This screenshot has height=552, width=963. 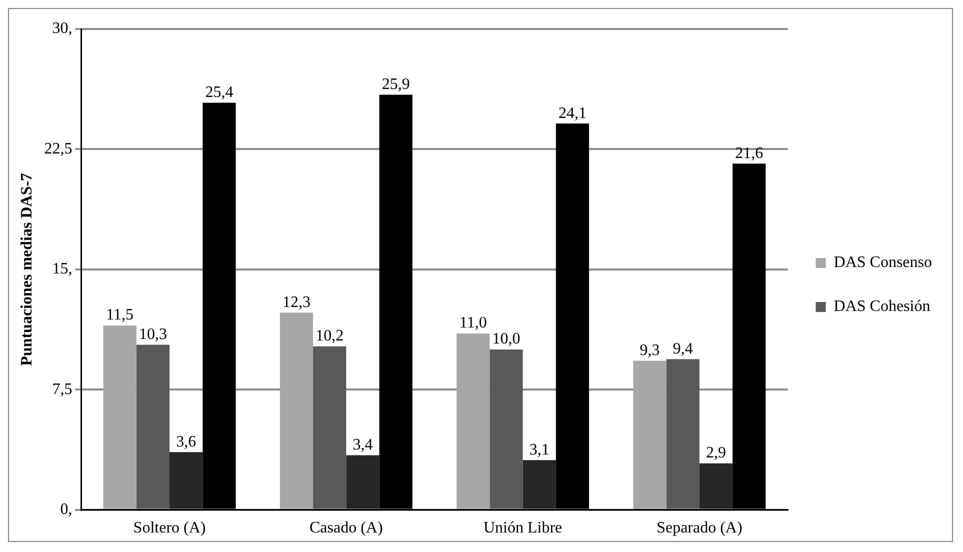 What do you see at coordinates (572, 113) in the screenshot?
I see `data-label: 24,1` at bounding box center [572, 113].